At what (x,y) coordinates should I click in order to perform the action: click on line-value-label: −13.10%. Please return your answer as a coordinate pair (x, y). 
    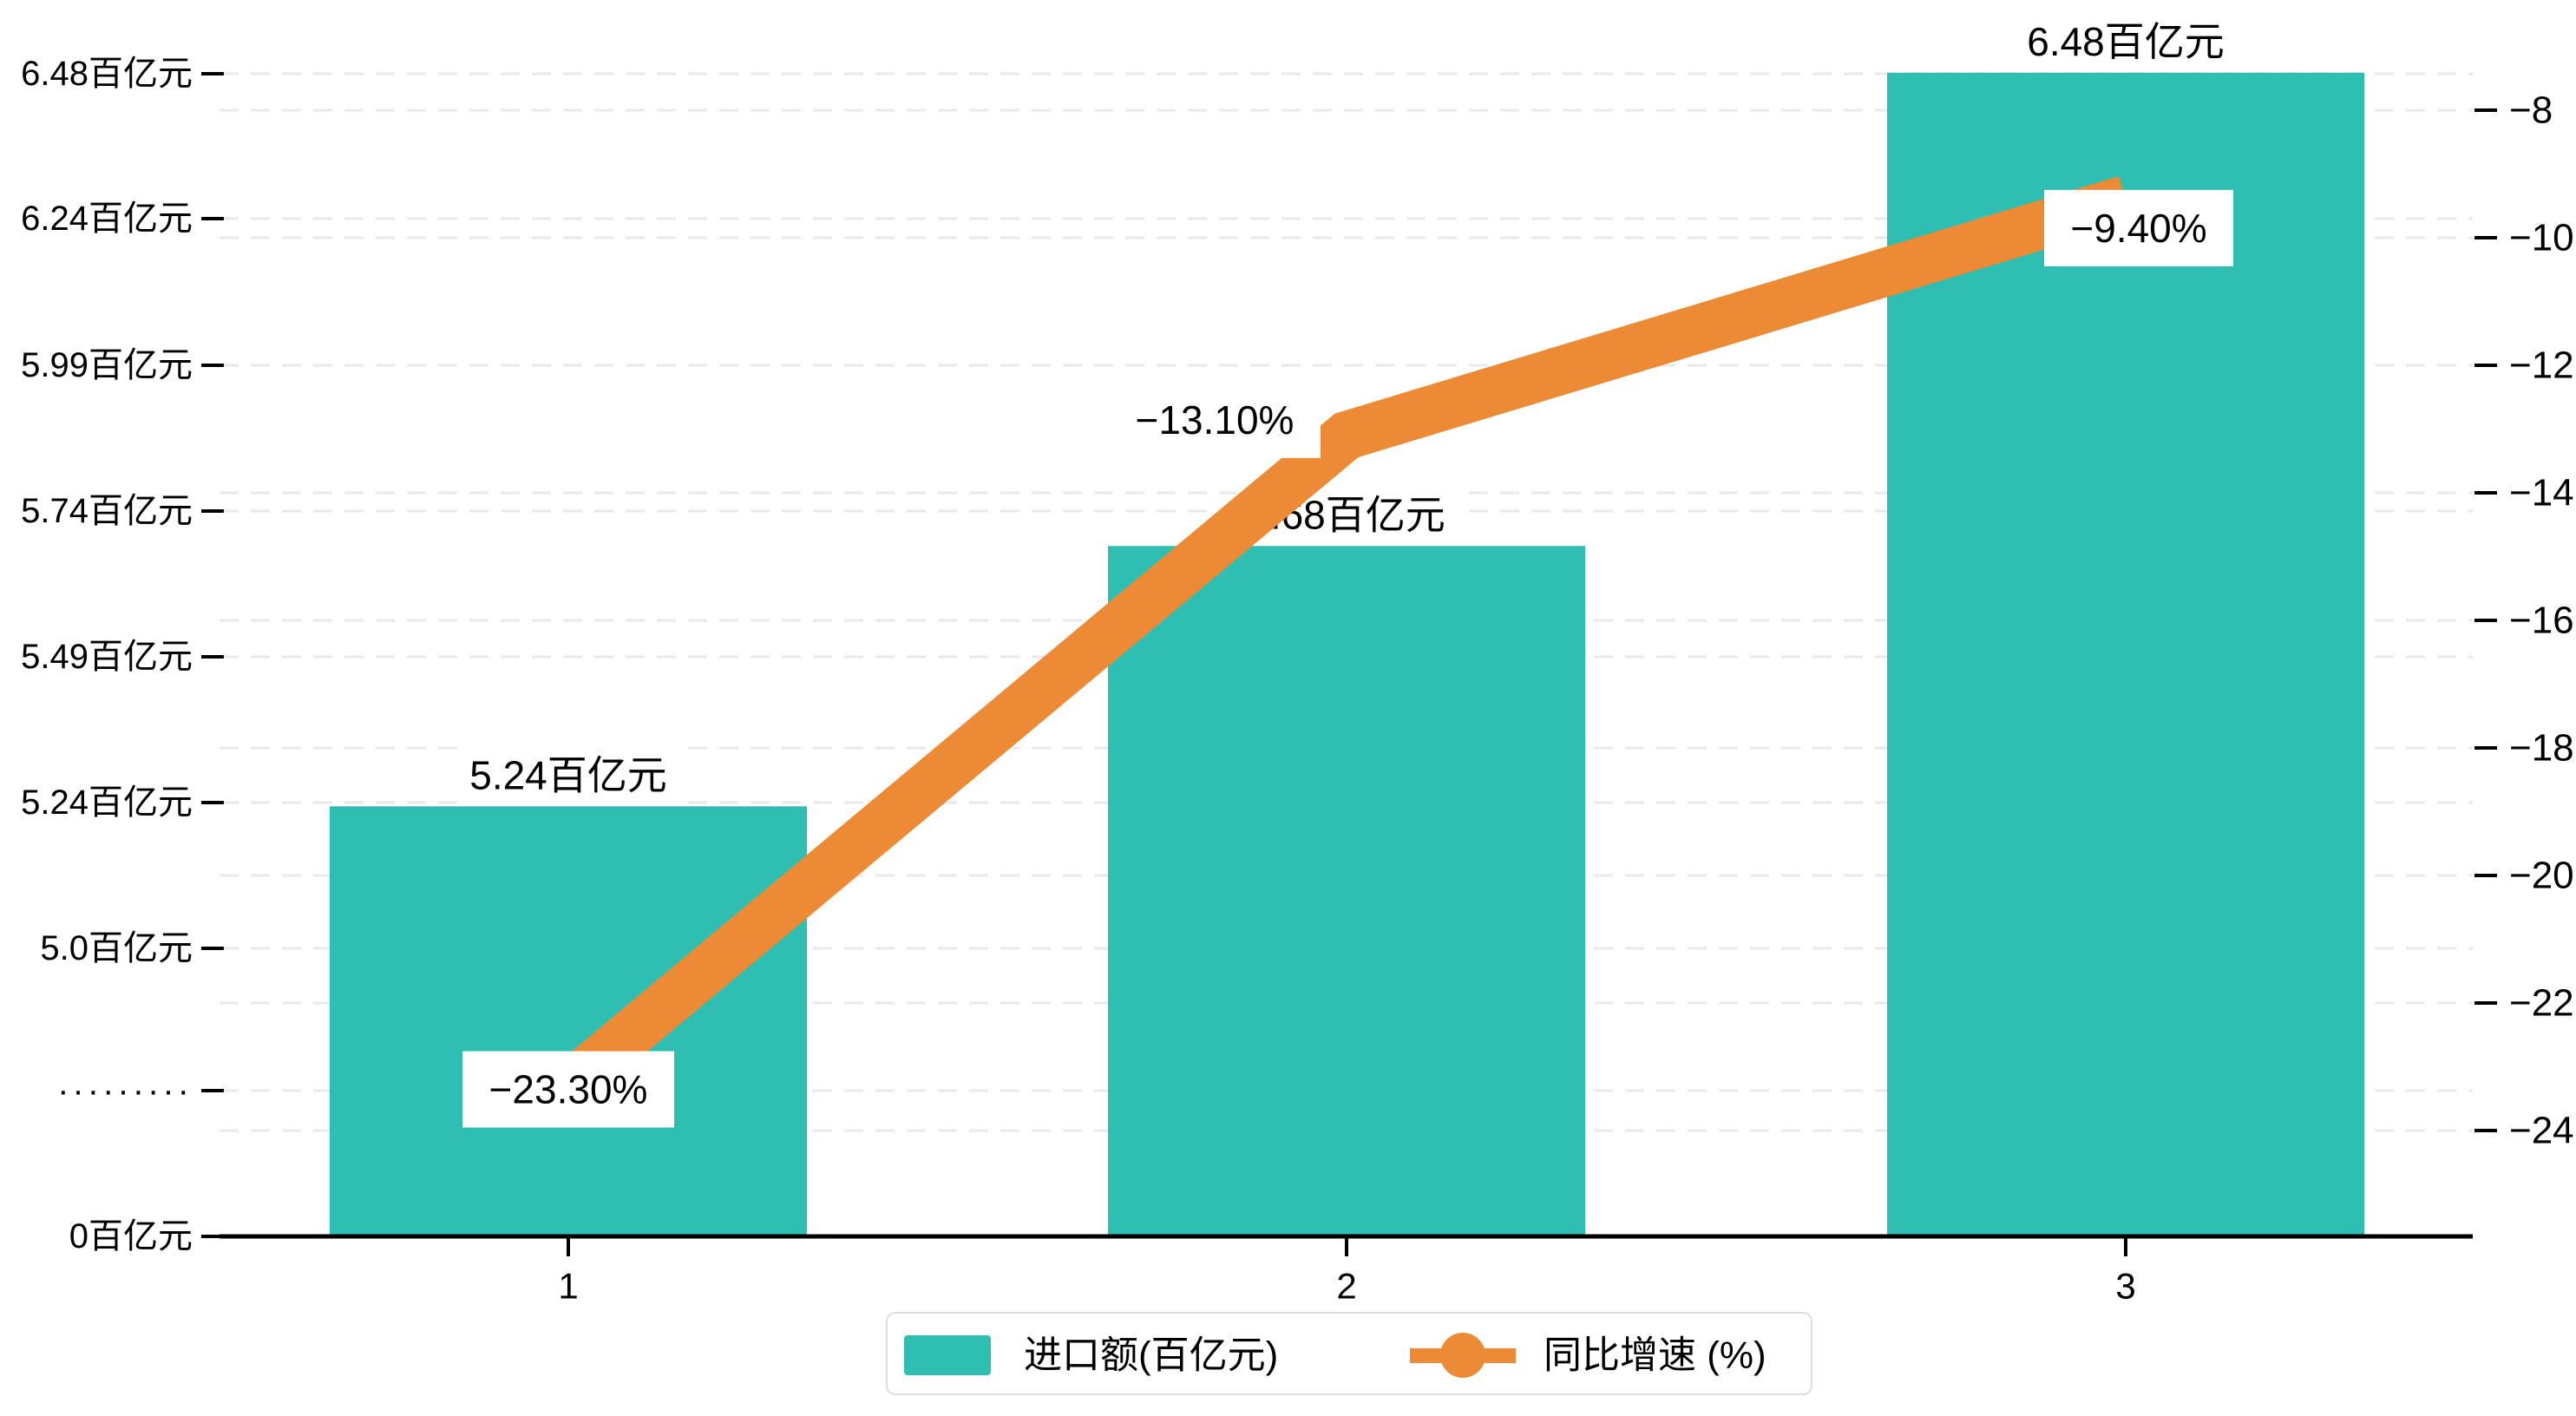
    Looking at the image, I should click on (1215, 419).